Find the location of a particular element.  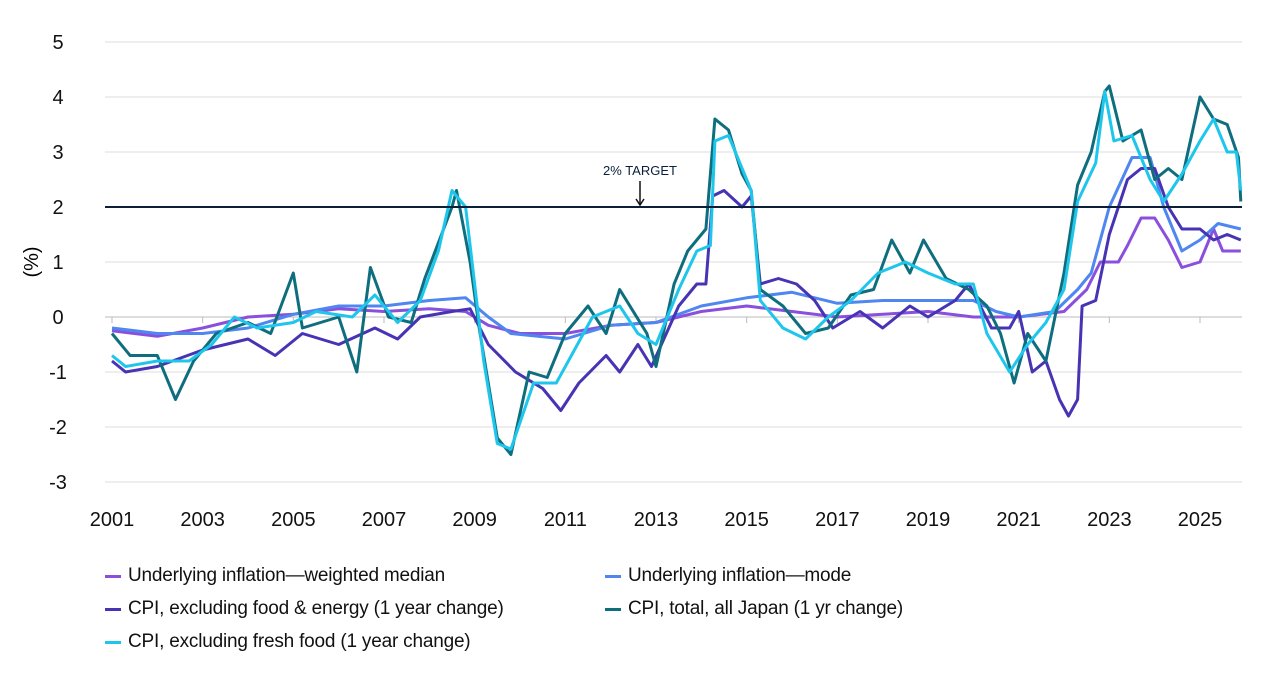

x-tick-label: 2025 is located at coordinates (1200, 520).